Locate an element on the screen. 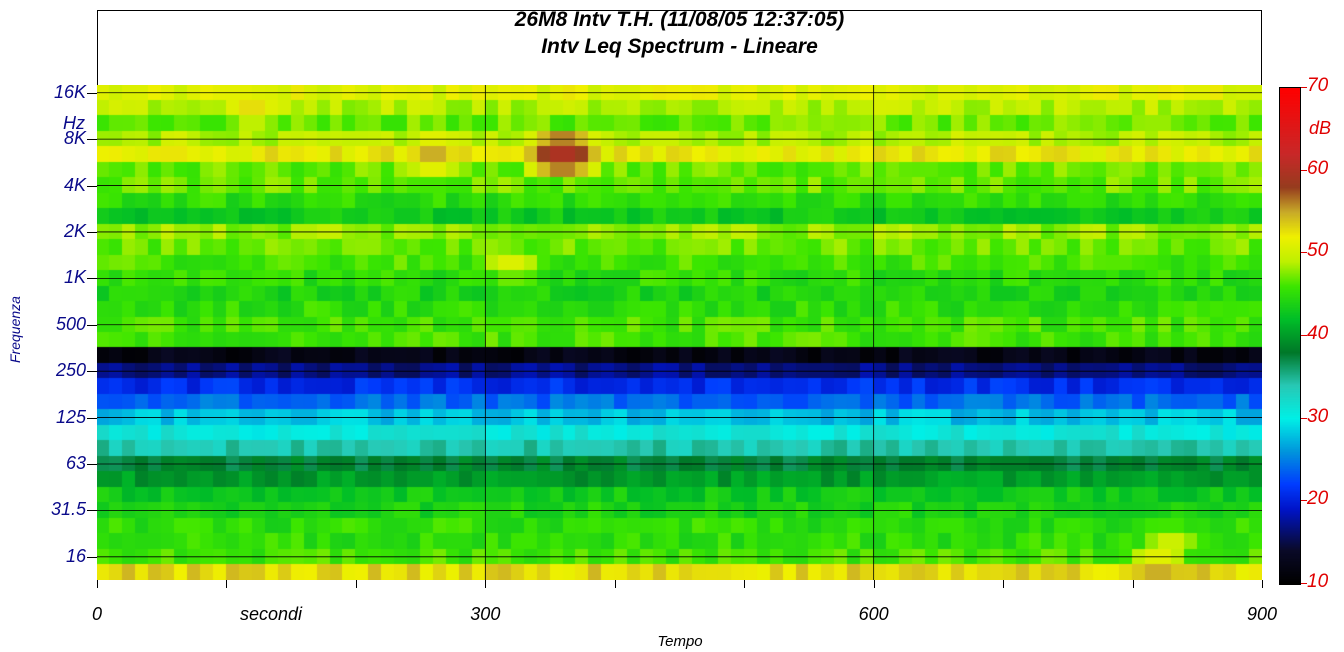 The image size is (1344, 652). colorbar-tick-label: 10 is located at coordinates (1318, 581).